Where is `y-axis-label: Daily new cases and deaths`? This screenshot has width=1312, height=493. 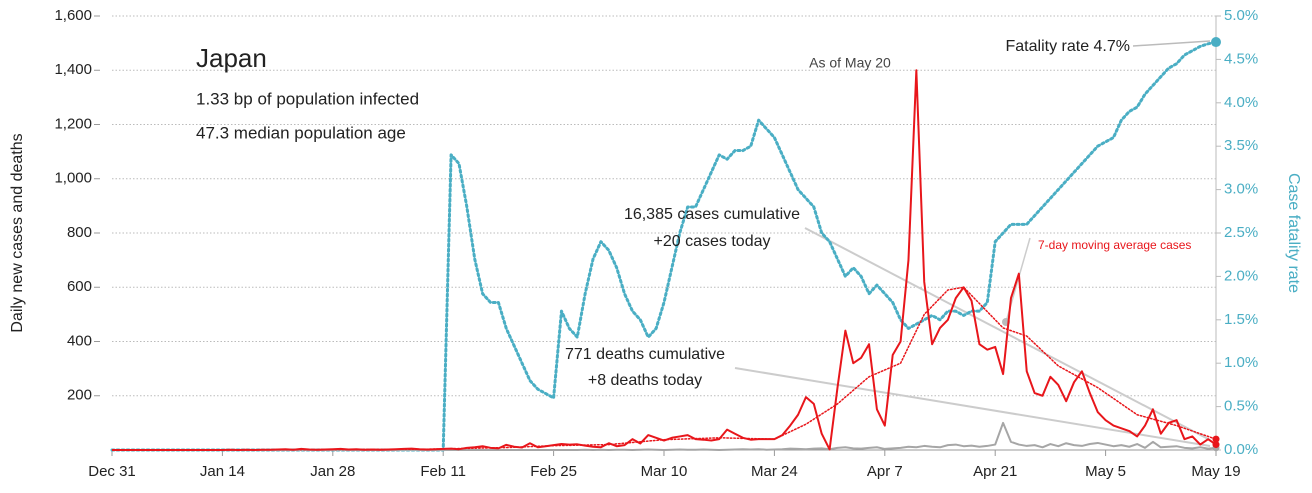
y-axis-label: Daily new cases and deaths is located at coordinates (17, 232).